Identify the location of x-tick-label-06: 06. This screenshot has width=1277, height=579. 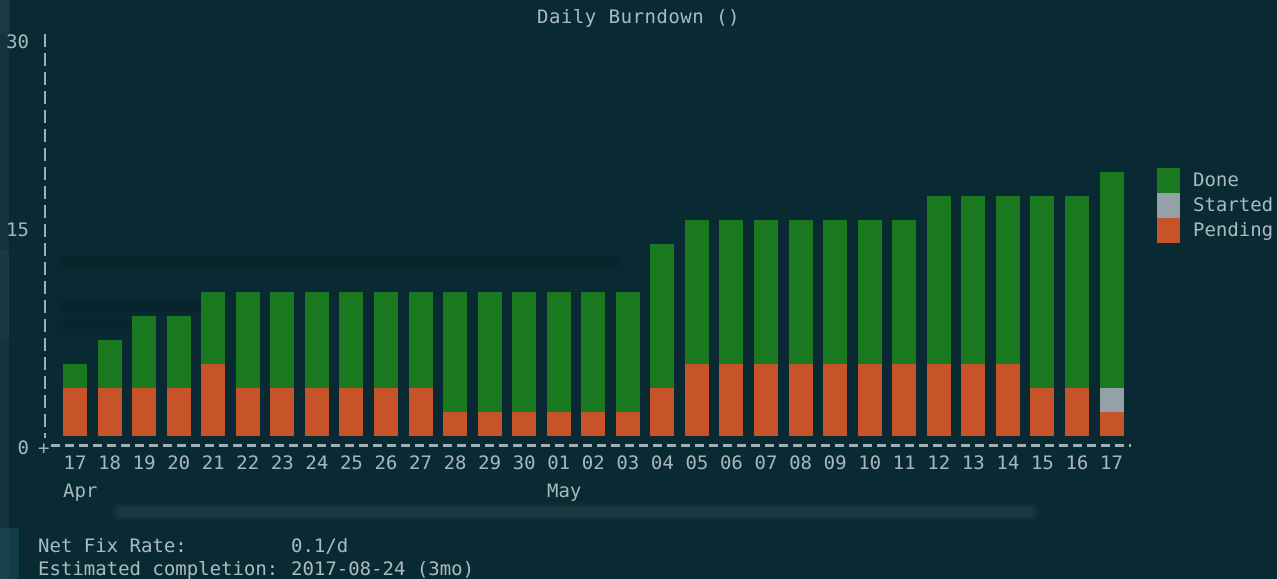
(731, 463).